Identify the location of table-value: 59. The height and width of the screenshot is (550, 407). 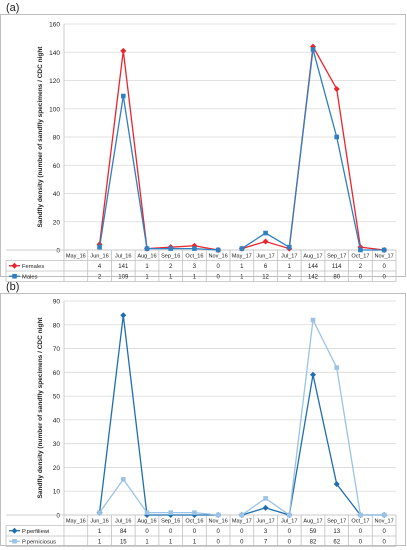
(313, 532).